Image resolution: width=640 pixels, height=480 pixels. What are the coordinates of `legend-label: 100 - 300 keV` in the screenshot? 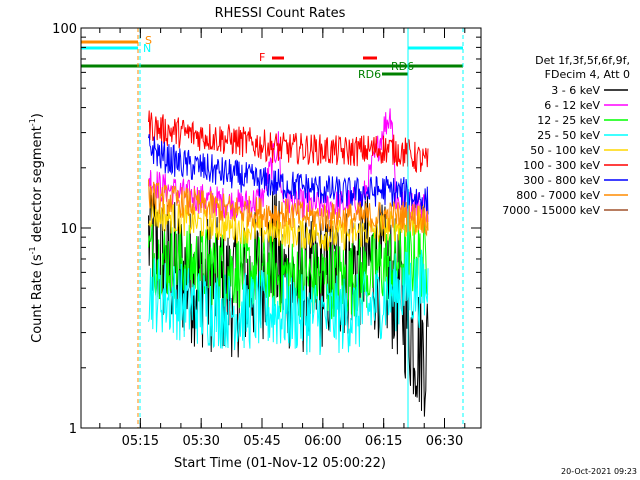 It's located at (561, 165).